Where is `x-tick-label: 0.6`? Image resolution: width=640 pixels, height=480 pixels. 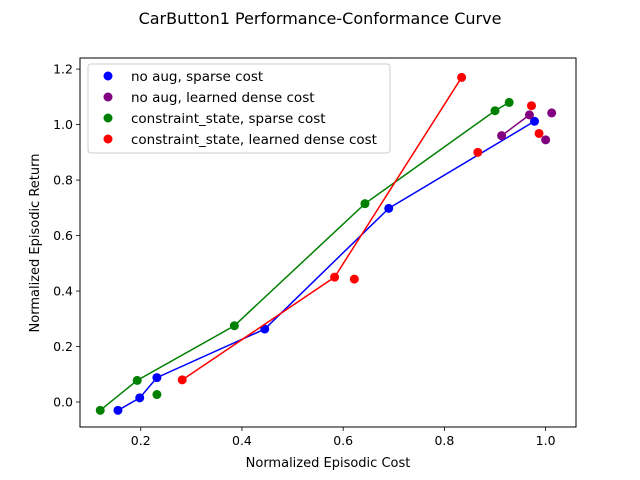
x-tick-label: 0.6 is located at coordinates (343, 440).